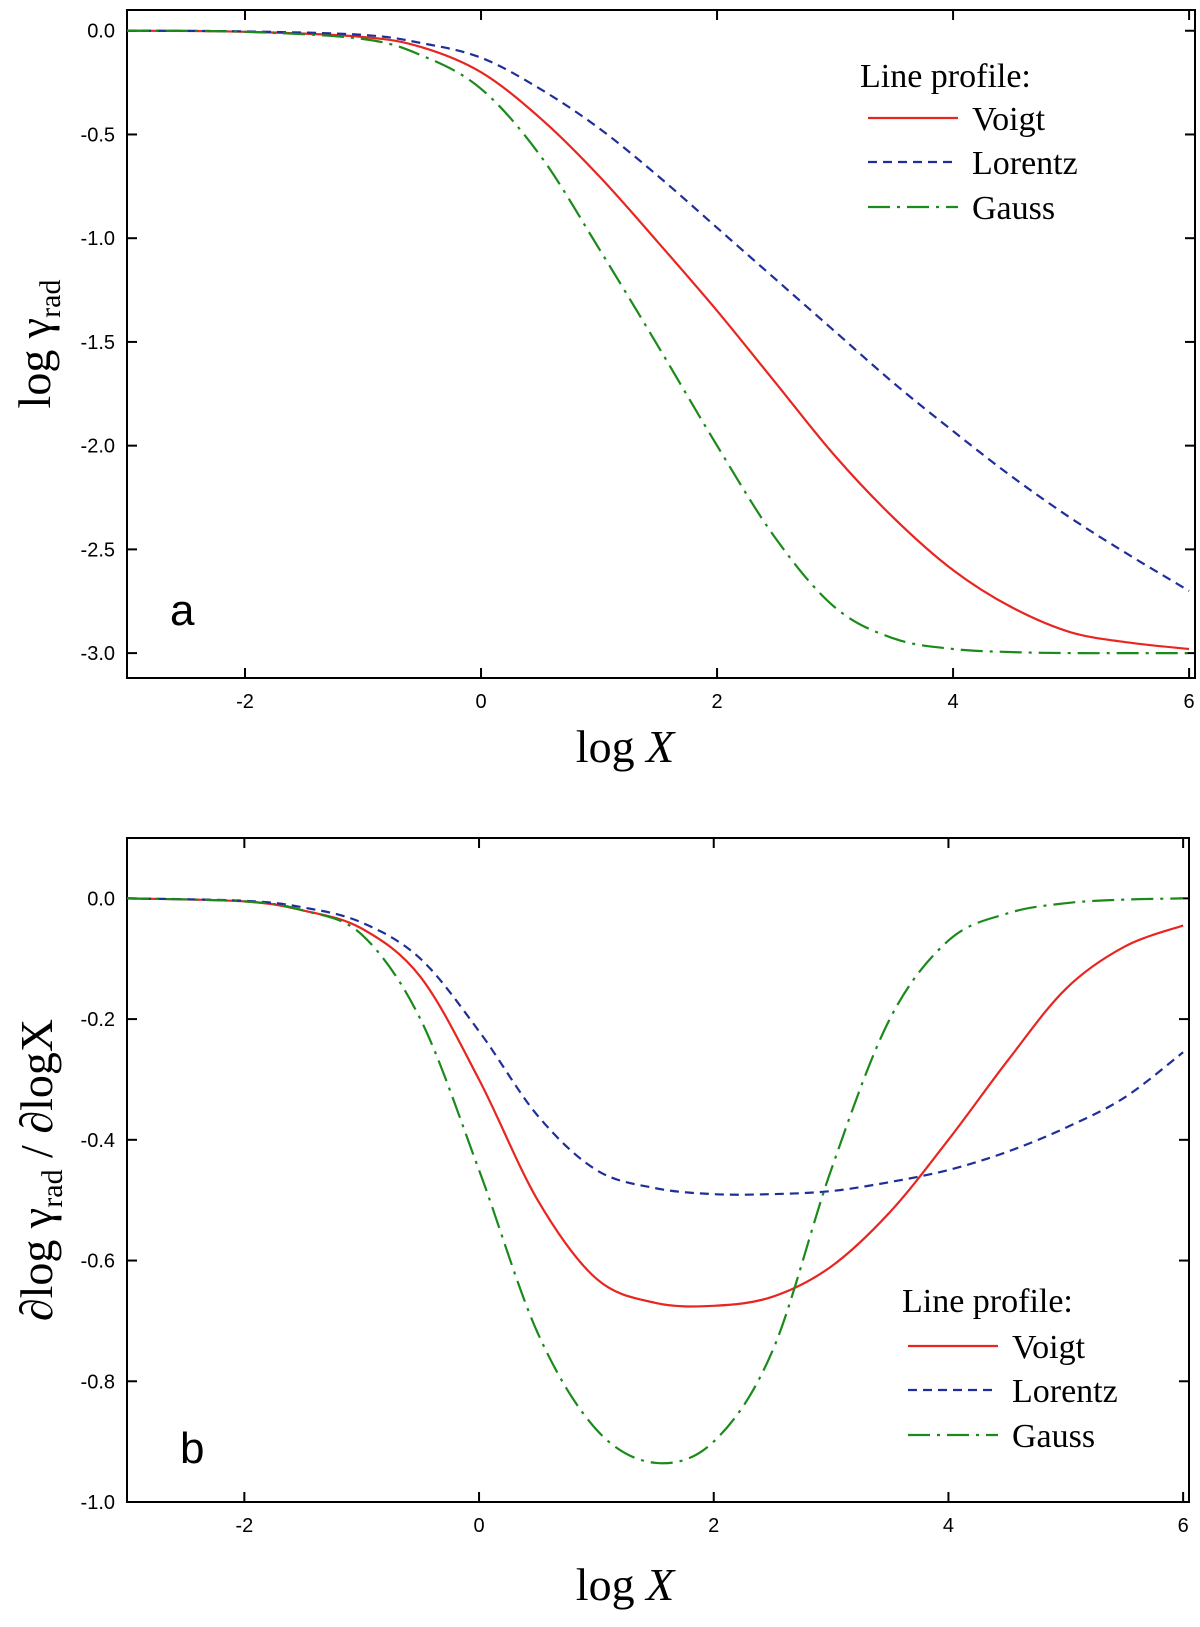 The width and height of the screenshot is (1200, 1627). I want to click on y-tick-label: -0.2, so click(98, 1020).